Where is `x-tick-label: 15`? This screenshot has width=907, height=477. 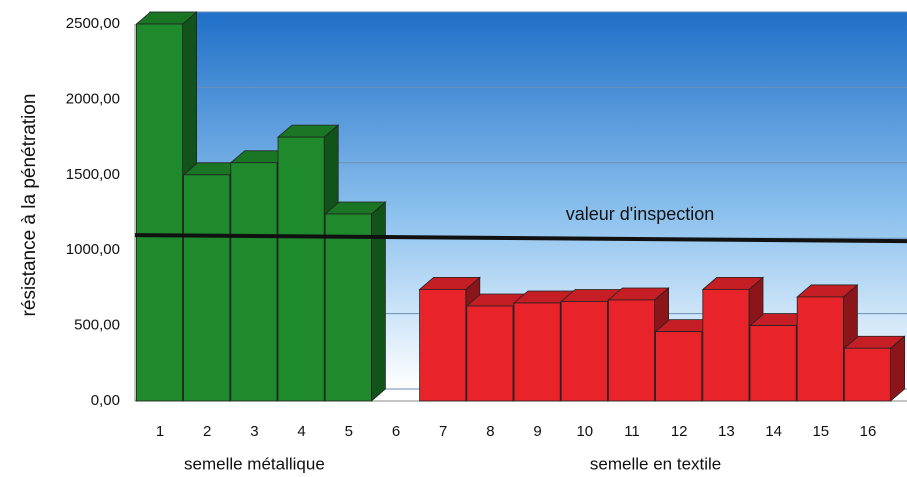
x-tick-label: 15 is located at coordinates (820, 431).